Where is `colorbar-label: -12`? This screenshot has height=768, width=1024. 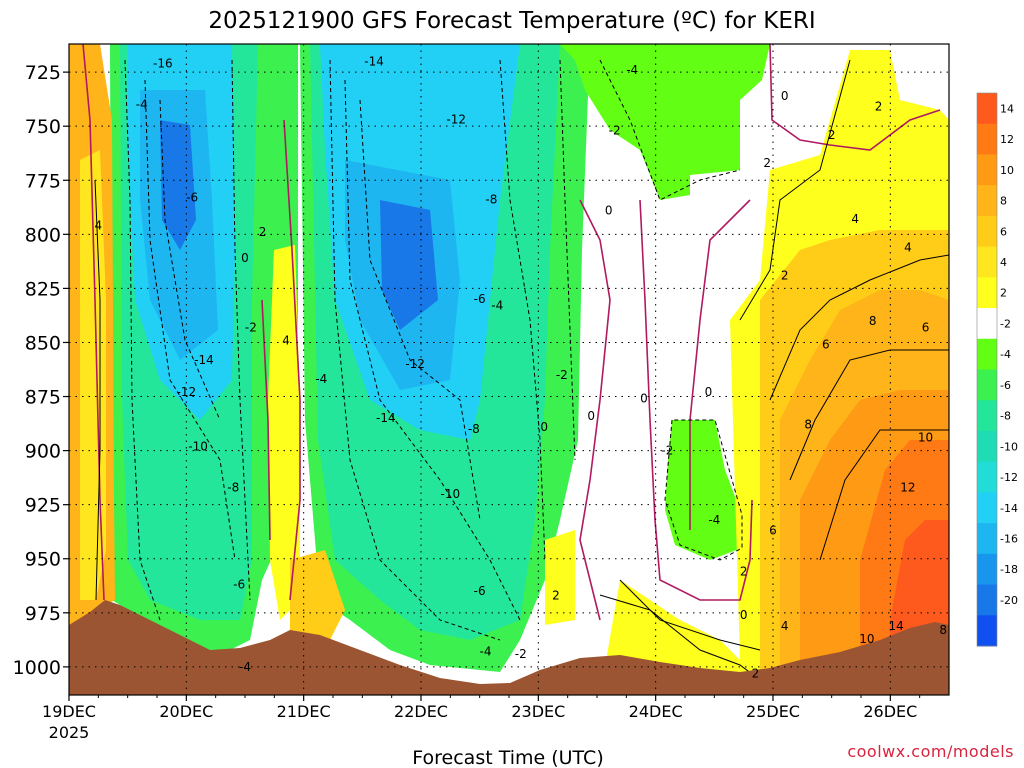 colorbar-label: -12 is located at coordinates (1009, 477).